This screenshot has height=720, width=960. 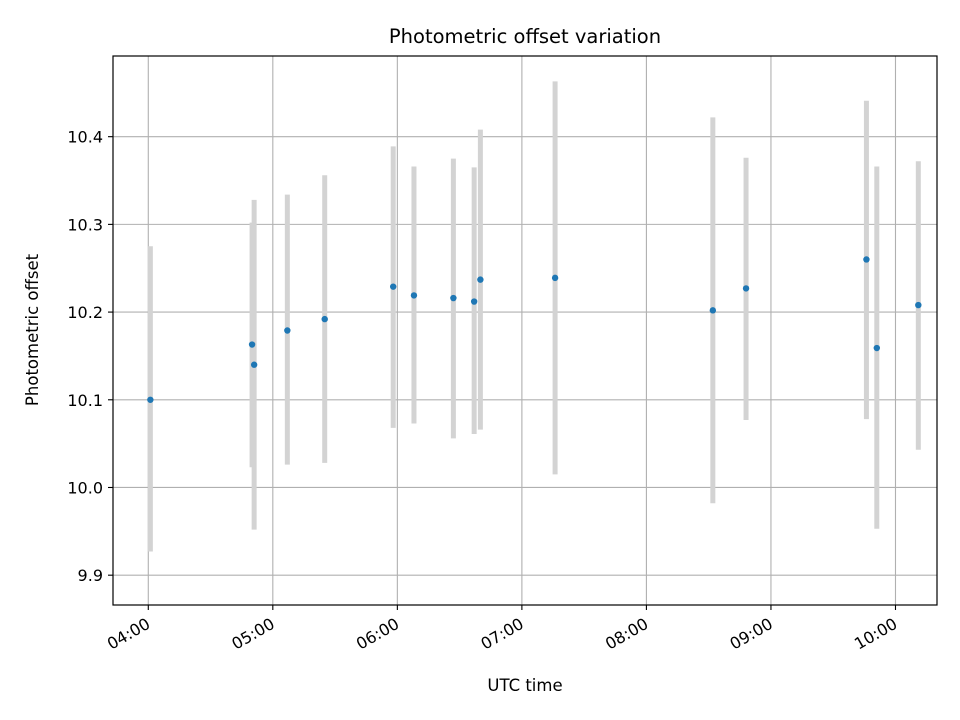 I want to click on y-tick-label: 10.3, so click(x=85, y=224).